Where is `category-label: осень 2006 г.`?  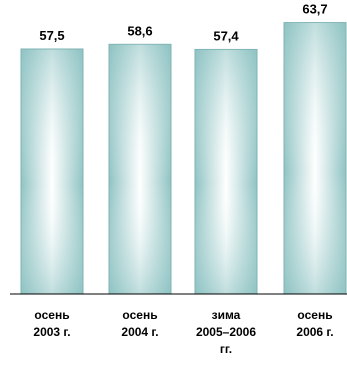
category-label: осень 2006 г. is located at coordinates (315, 323).